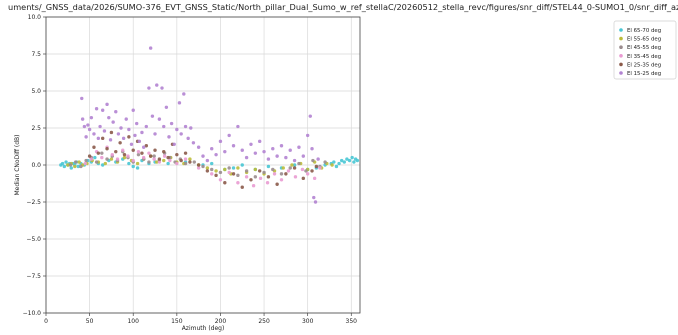 This screenshot has height=335, width=678. What do you see at coordinates (352, 321) in the screenshot?
I see `x-tick-label: 350` at bounding box center [352, 321].